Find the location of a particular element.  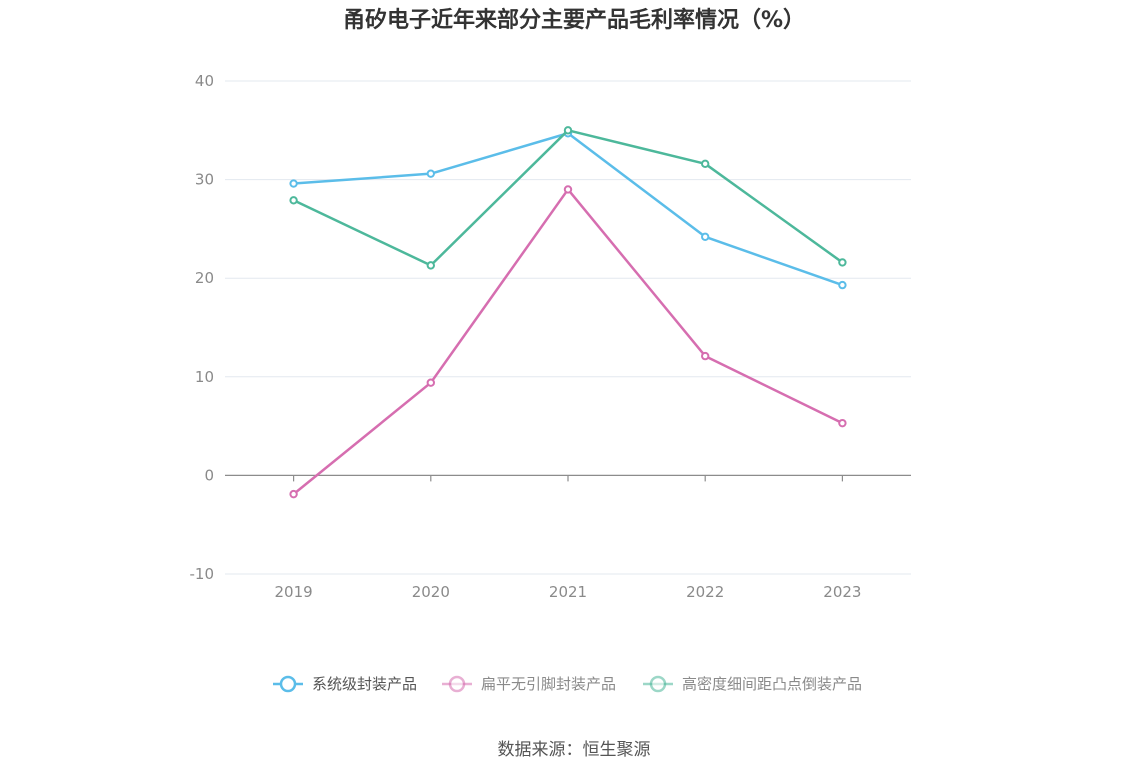

legend: 系统级封装产品 扁平无引脚封装产品 高密度细间距凸点倒装产品 is located at coordinates (567, 684).